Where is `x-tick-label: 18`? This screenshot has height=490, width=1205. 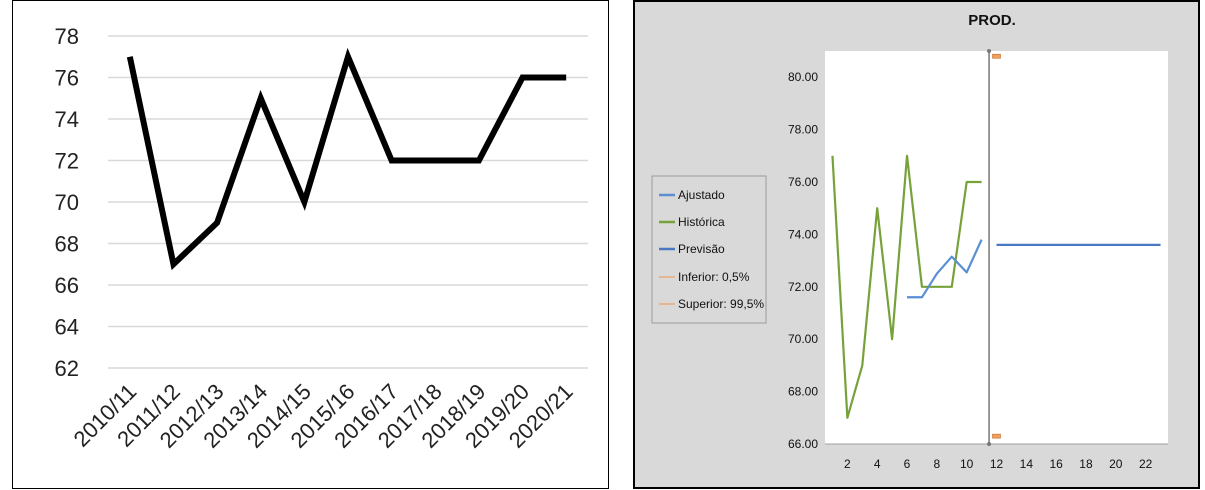
x-tick-label: 18 is located at coordinates (1086, 464).